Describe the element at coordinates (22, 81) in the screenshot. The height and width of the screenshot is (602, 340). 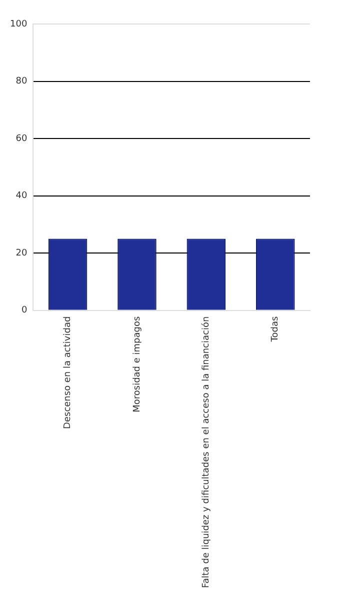
I see `y-tick-label: 80` at that location.